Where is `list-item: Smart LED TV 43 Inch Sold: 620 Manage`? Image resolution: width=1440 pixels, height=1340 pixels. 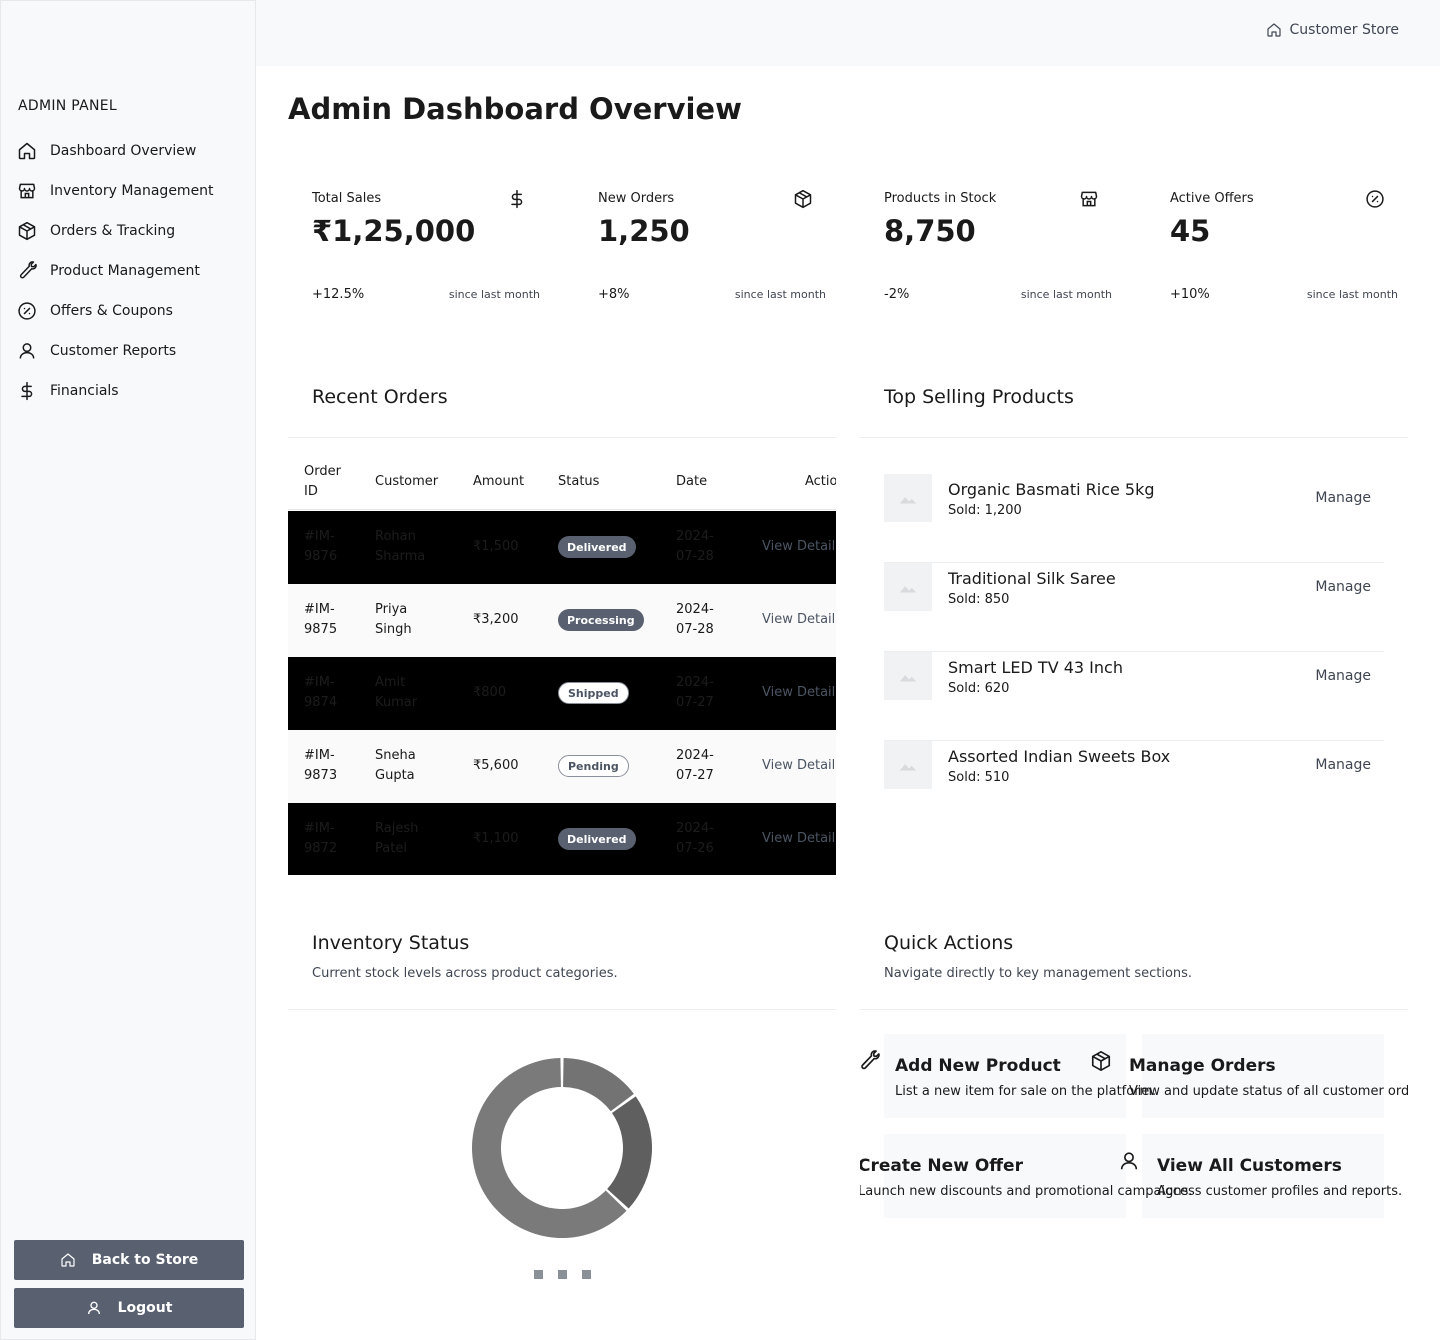 list-item: Smart LED TV 43 Inch Sold: 620 Manage is located at coordinates (1134, 696).